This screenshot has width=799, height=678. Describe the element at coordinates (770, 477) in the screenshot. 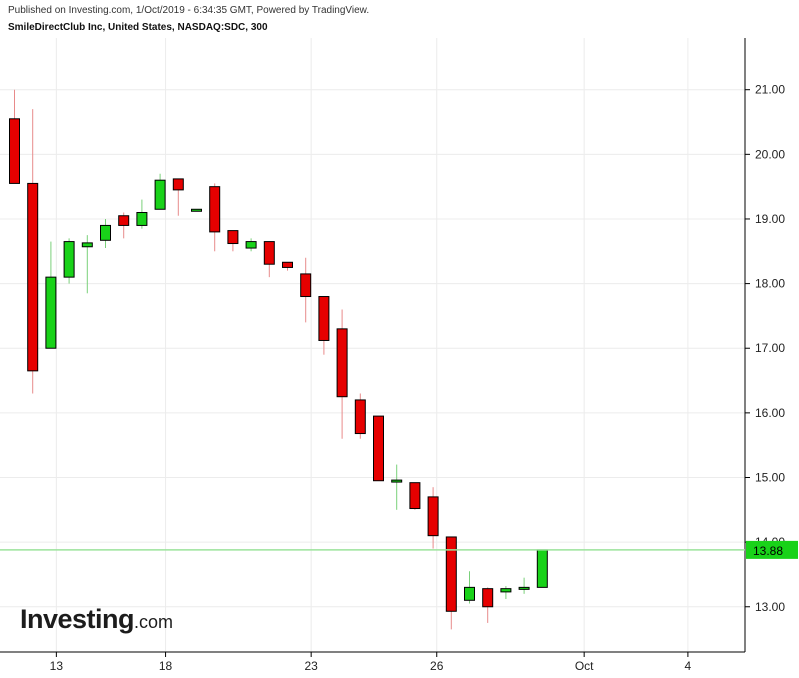

I see `y-tick-label: 15.00` at that location.